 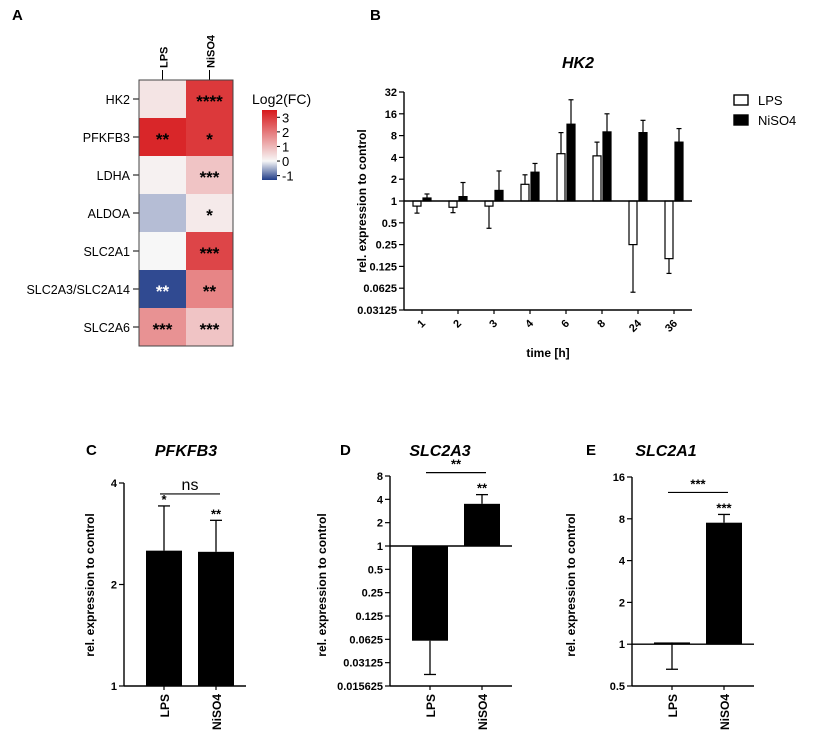 What do you see at coordinates (164, 499) in the screenshot?
I see `significance-lps-c: *` at bounding box center [164, 499].